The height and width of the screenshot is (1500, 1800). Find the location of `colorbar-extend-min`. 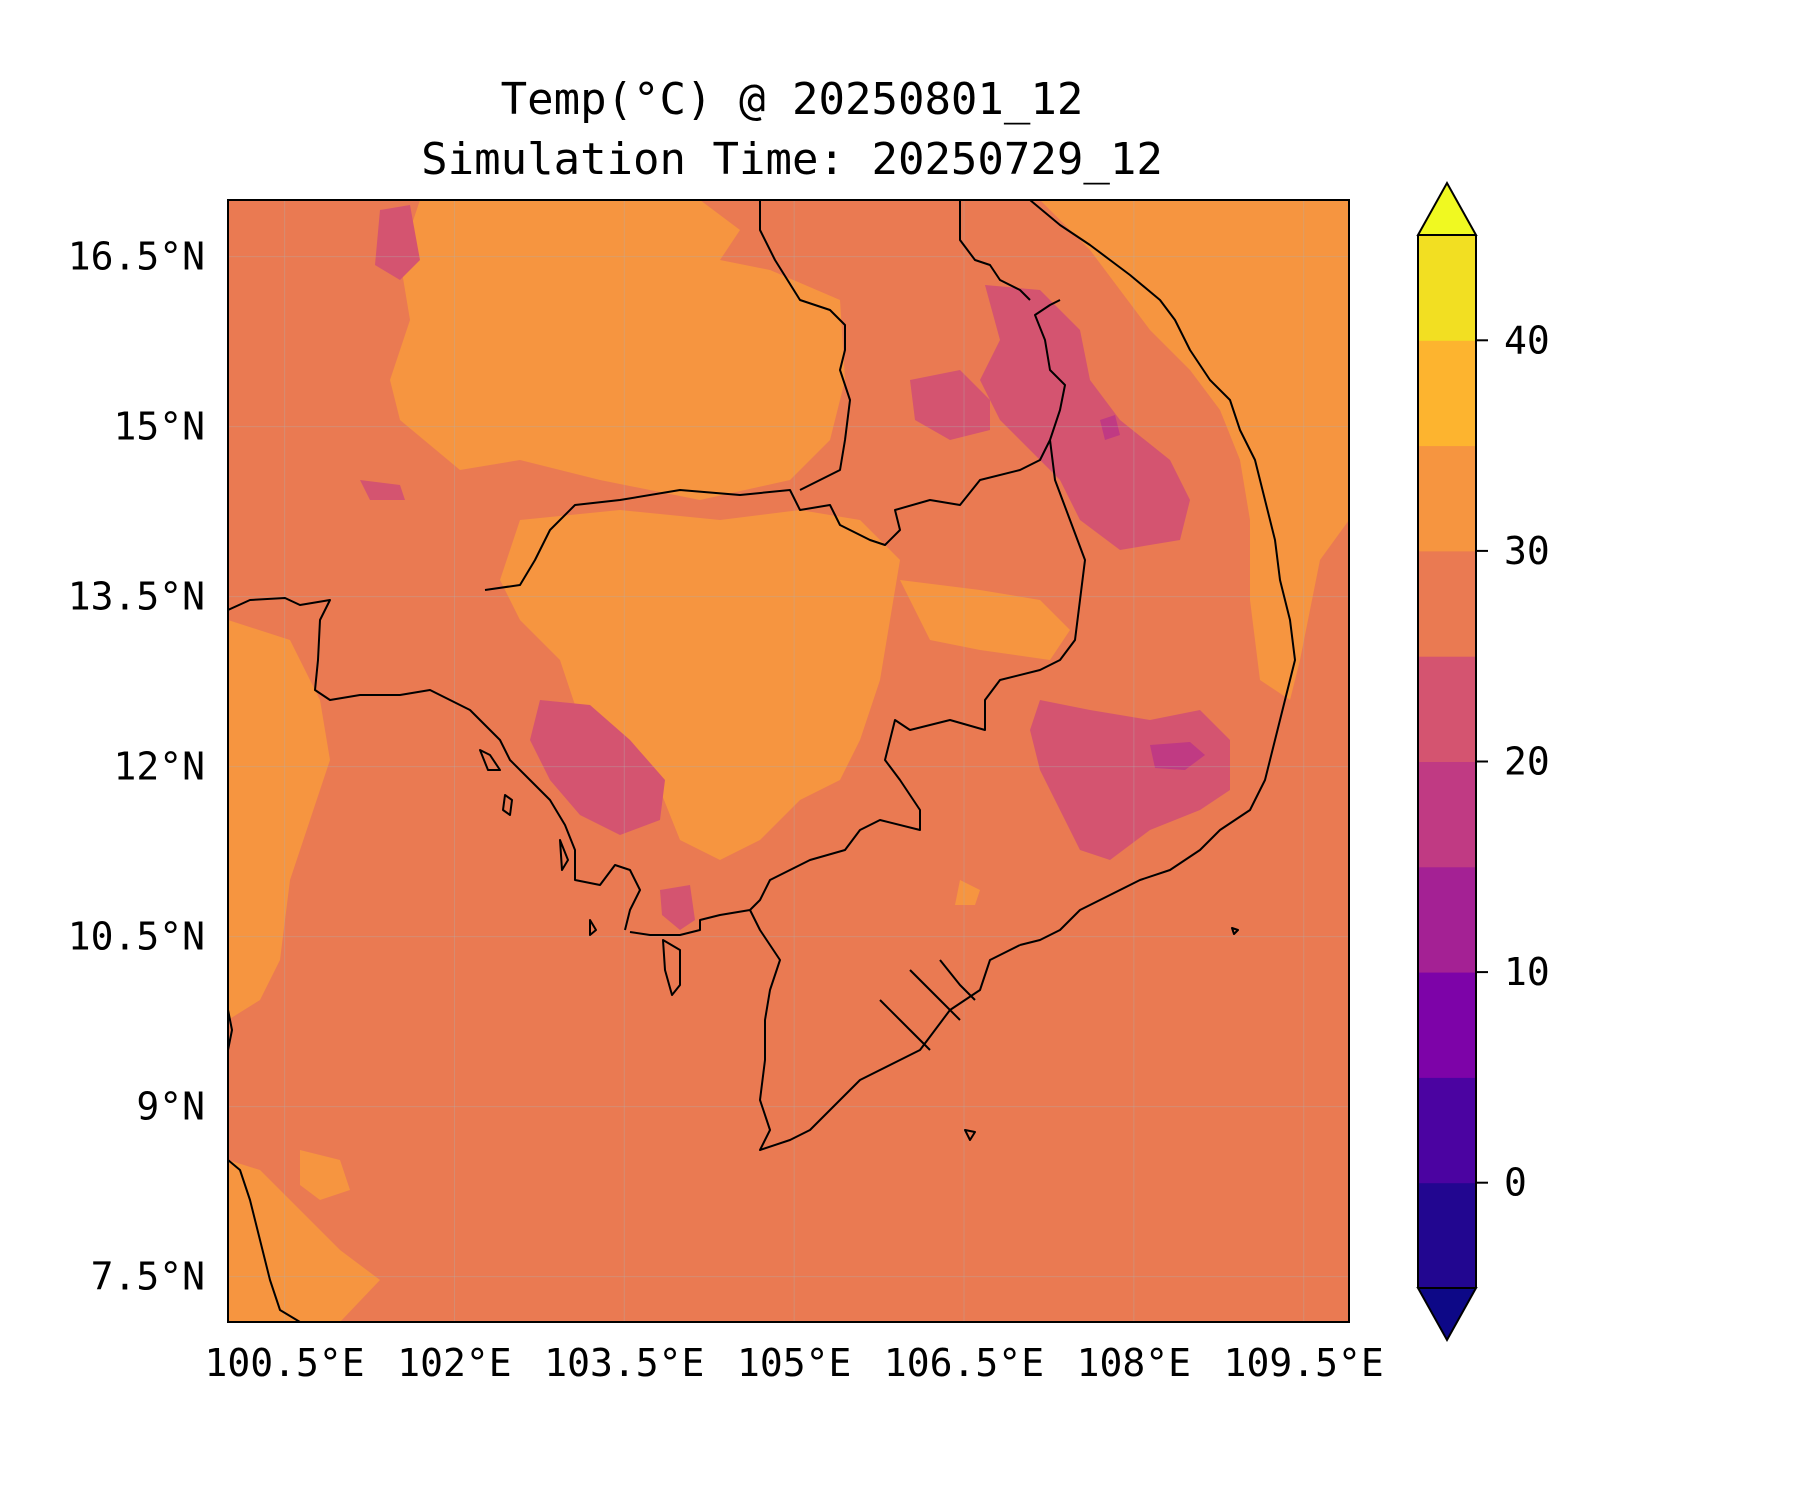

colorbar-extend-min is located at coordinates (1447, 1315).